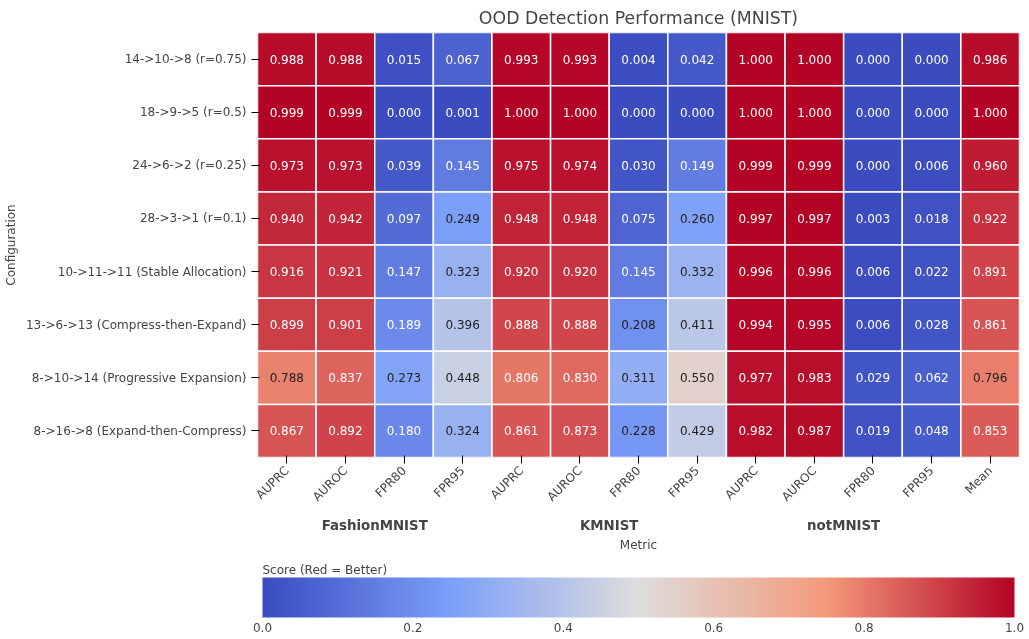 This screenshot has height=639, width=1029. Describe the element at coordinates (345, 218) in the screenshot. I see `data-label: 0.942` at that location.